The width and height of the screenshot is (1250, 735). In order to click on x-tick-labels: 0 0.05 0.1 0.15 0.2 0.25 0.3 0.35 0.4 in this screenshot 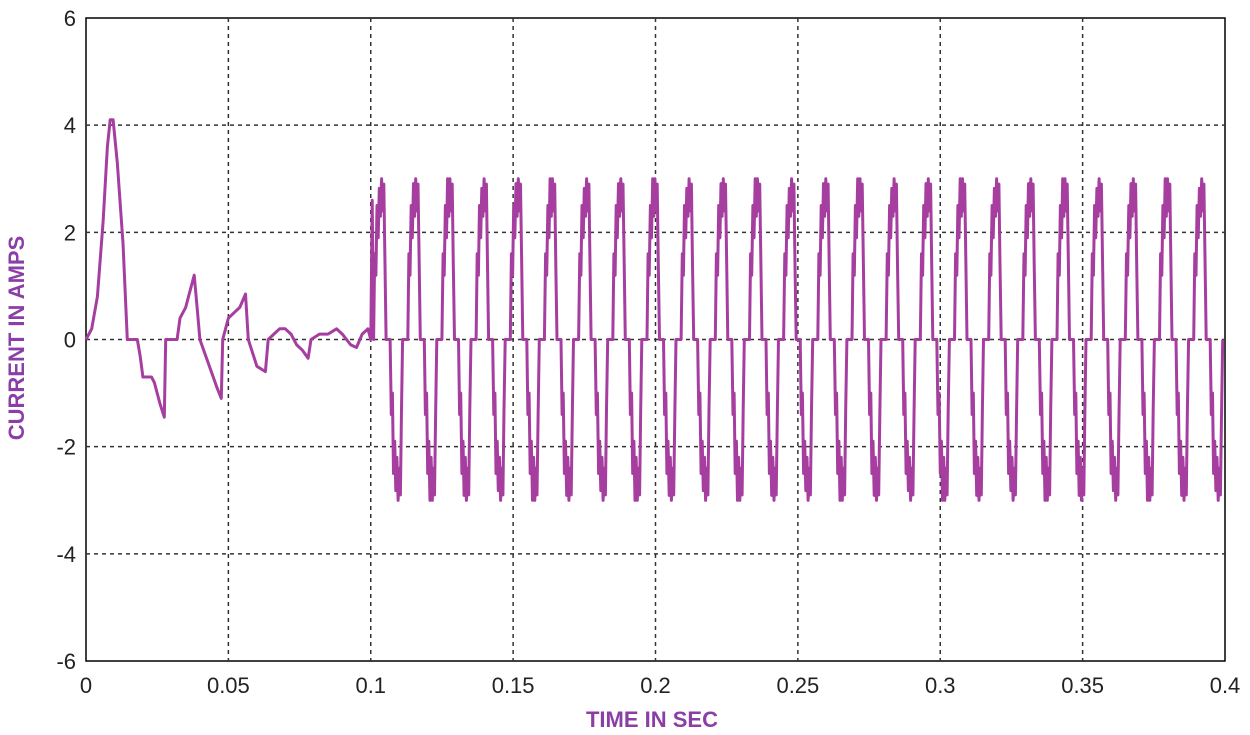, I will do `click(660, 685)`.